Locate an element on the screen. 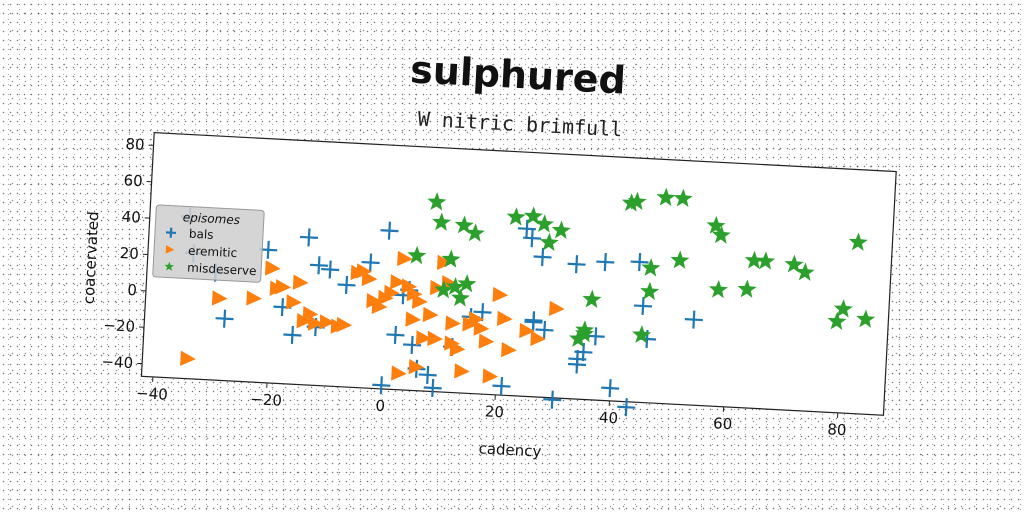 The height and width of the screenshot is (512, 1024). y-tick-label: 80 is located at coordinates (135, 144).